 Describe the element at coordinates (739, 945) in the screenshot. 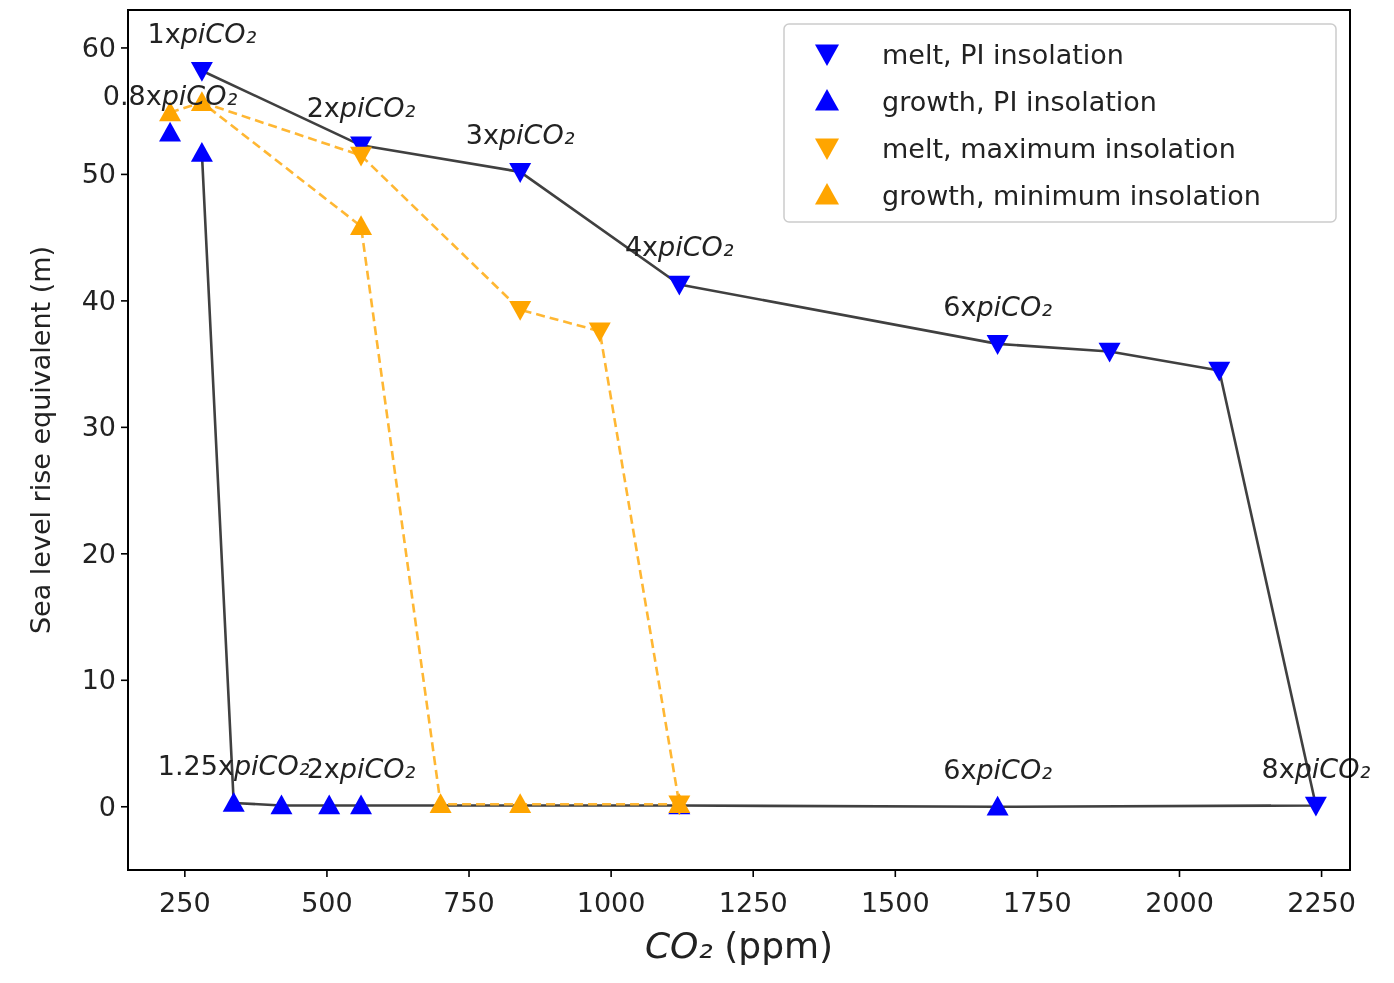

I see `x-axis-title: CO₂ (ppm)` at that location.